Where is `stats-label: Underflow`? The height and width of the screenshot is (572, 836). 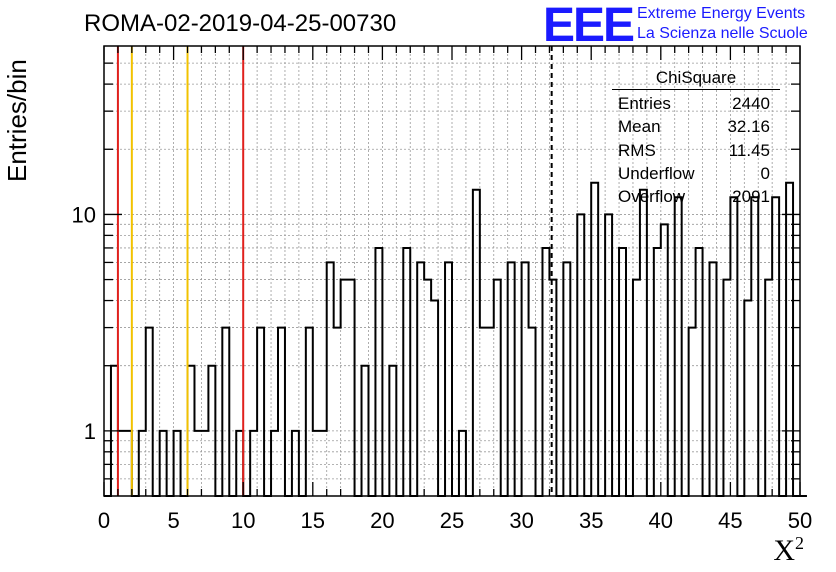
stats-label: Underflow is located at coordinates (656, 173).